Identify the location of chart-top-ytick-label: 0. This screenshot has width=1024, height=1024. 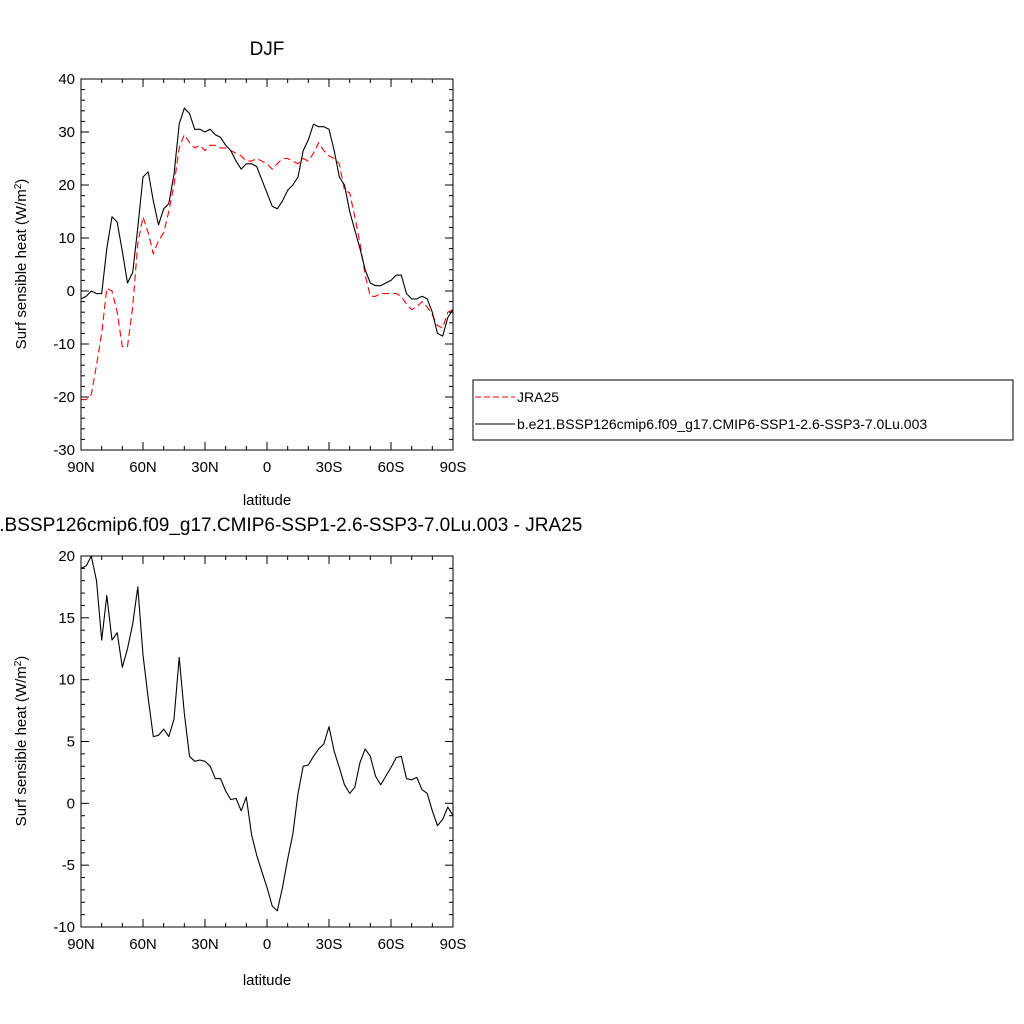
(71, 291).